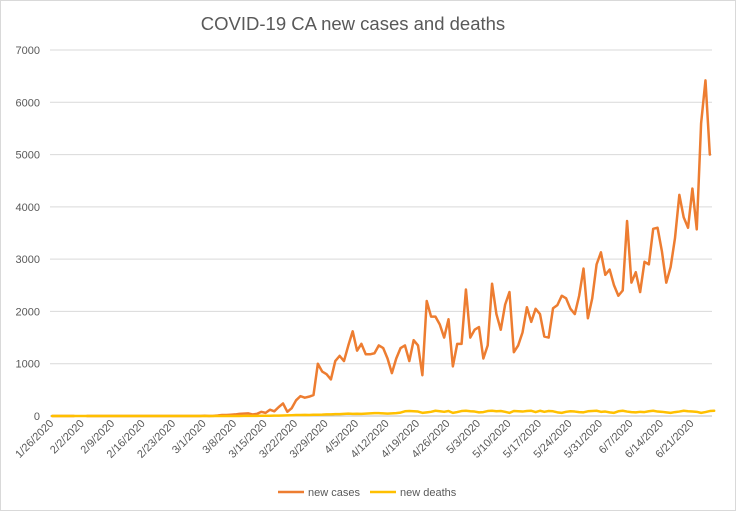 Image resolution: width=736 pixels, height=511 pixels. I want to click on legend-label: new deaths, so click(428, 493).